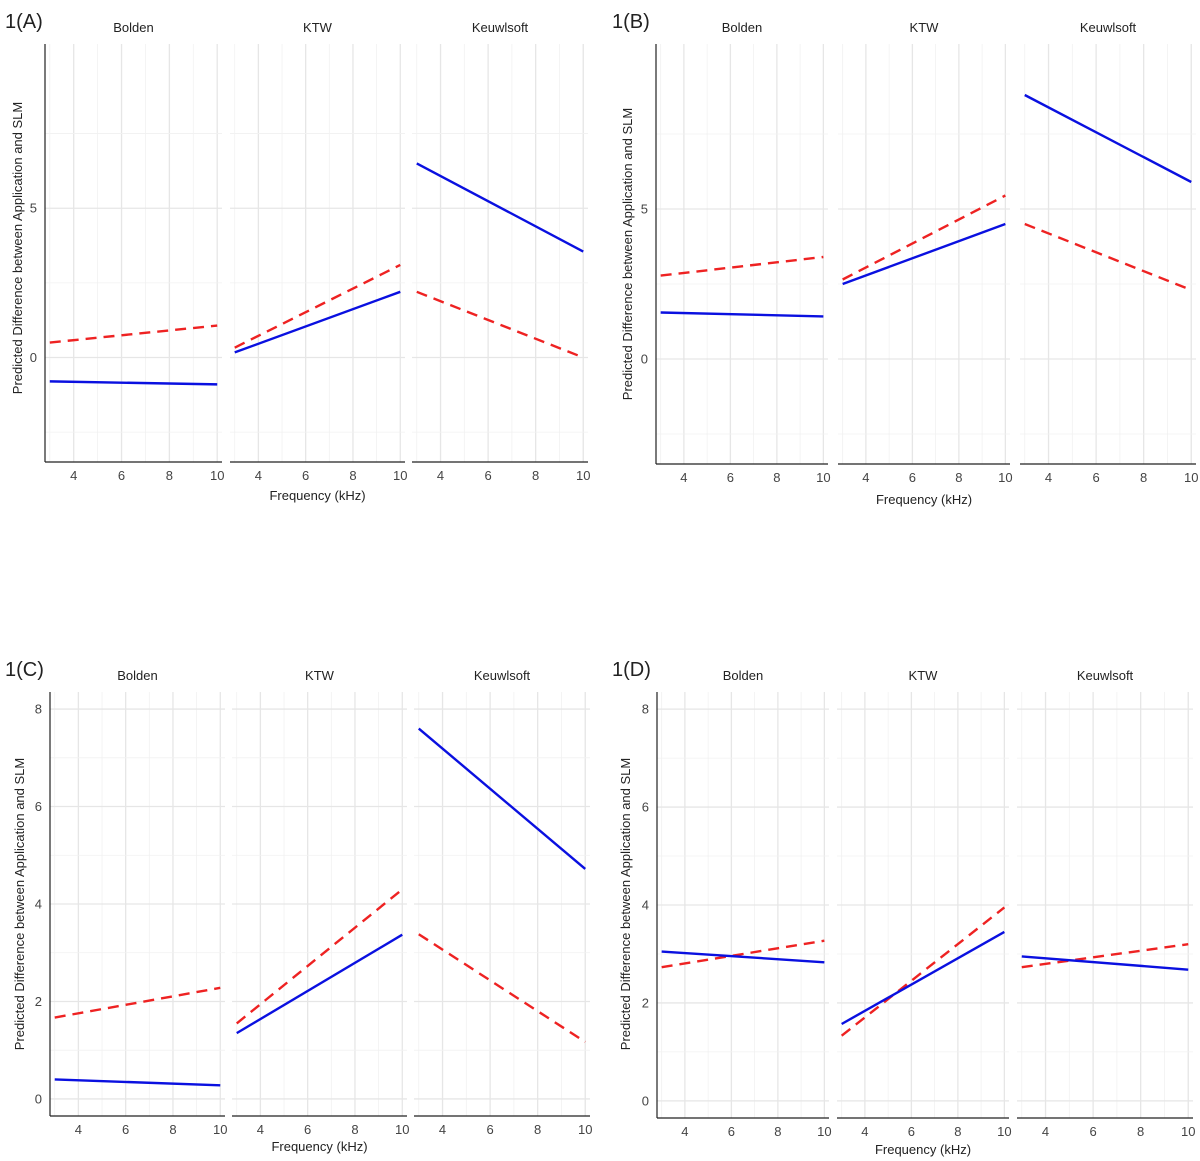  I want to click on y-tick-label: 5, so click(33, 208).